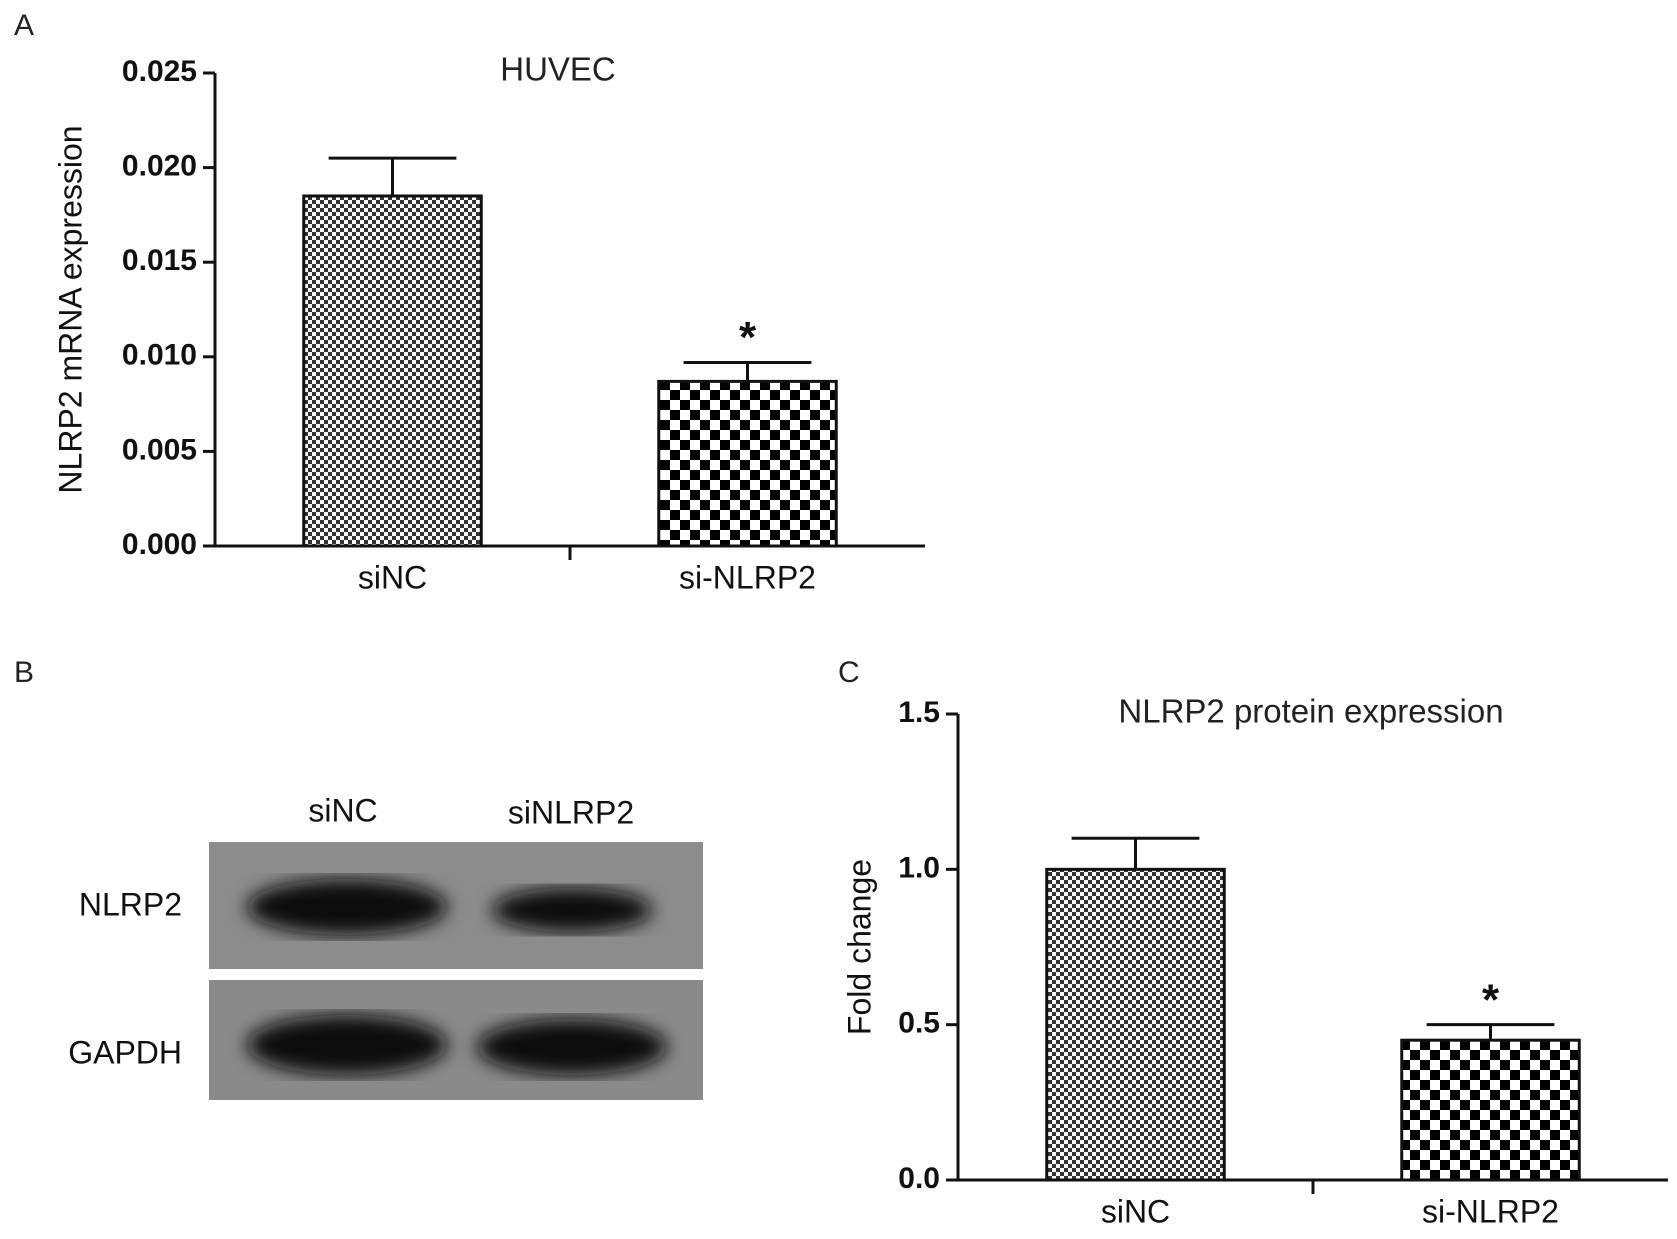 This screenshot has width=1677, height=1239. I want to click on y-tick-label: 0.010, so click(159, 355).